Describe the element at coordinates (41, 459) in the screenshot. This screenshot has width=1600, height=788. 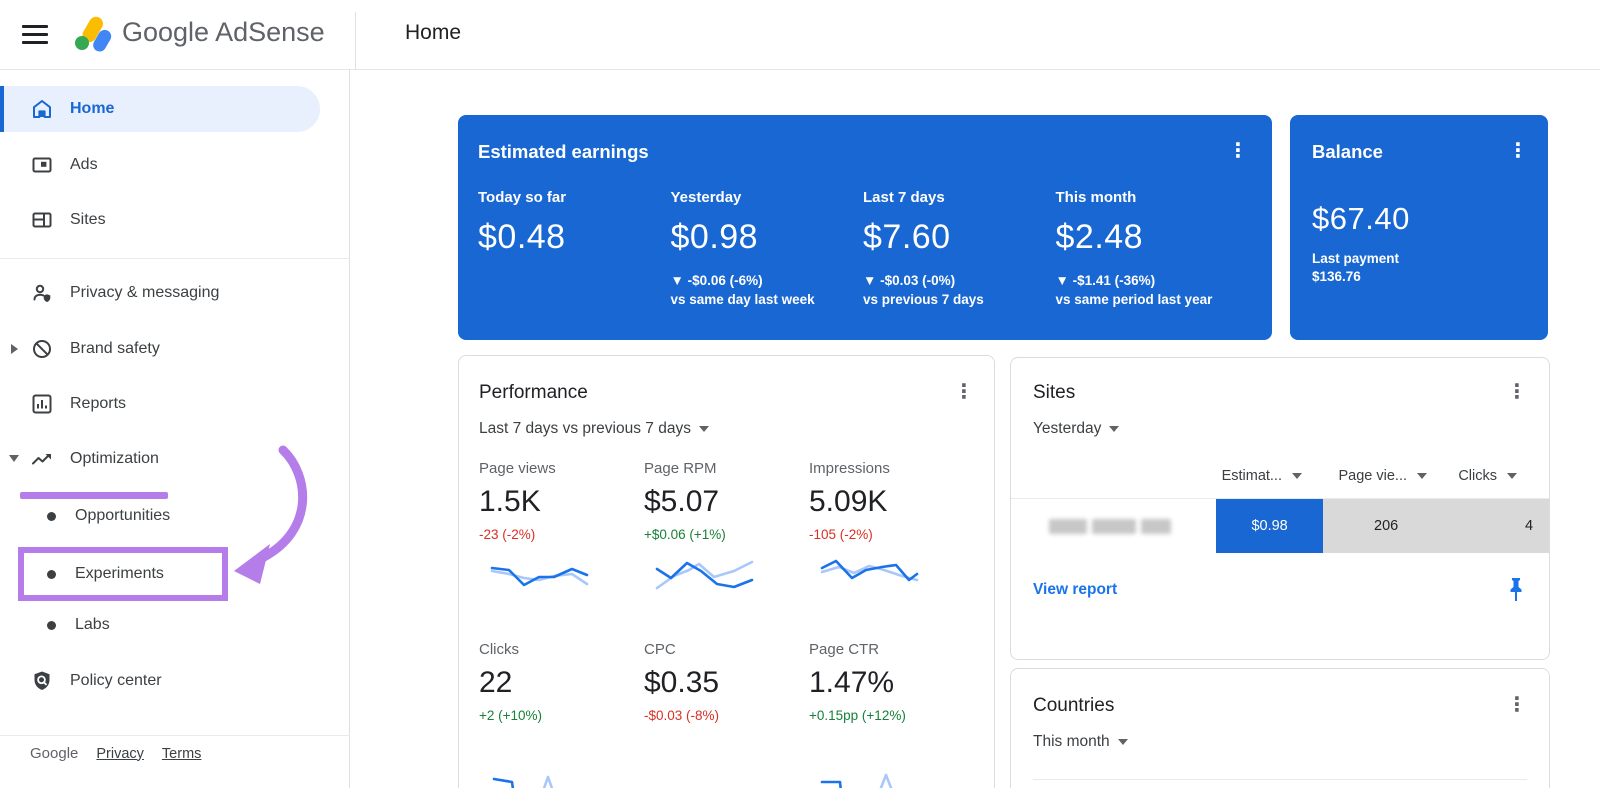
I see `optimization-icon` at that location.